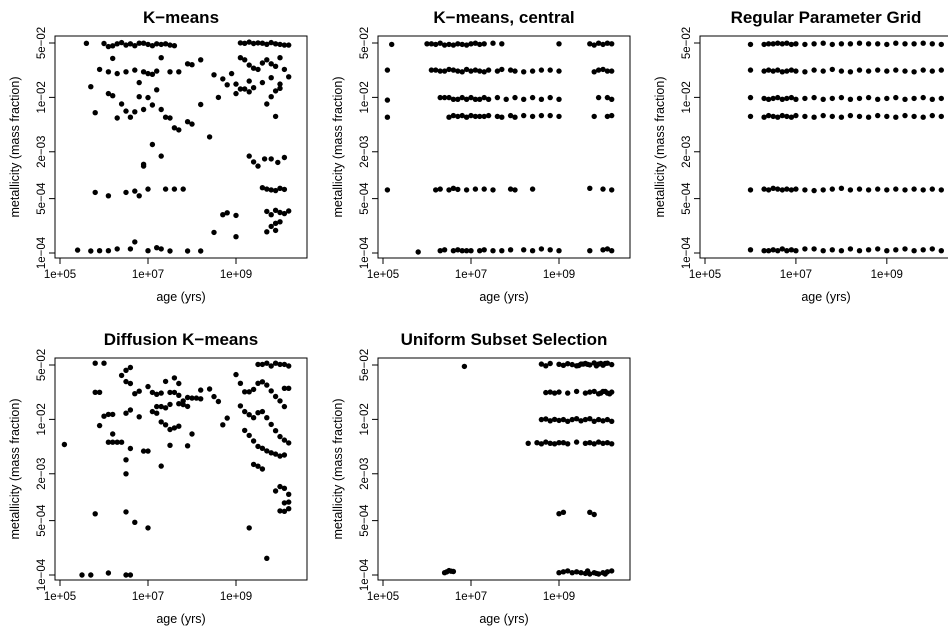  What do you see at coordinates (823, 147) in the screenshot?
I see `plot-frame` at bounding box center [823, 147].